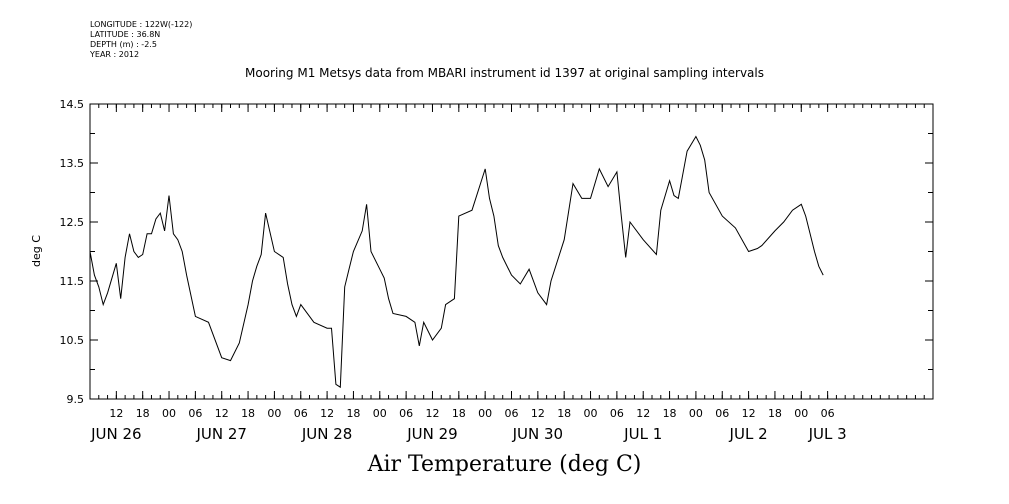 This screenshot has width=1009, height=504. What do you see at coordinates (72, 222) in the screenshot?
I see `y-tick-label: 12.5` at bounding box center [72, 222].